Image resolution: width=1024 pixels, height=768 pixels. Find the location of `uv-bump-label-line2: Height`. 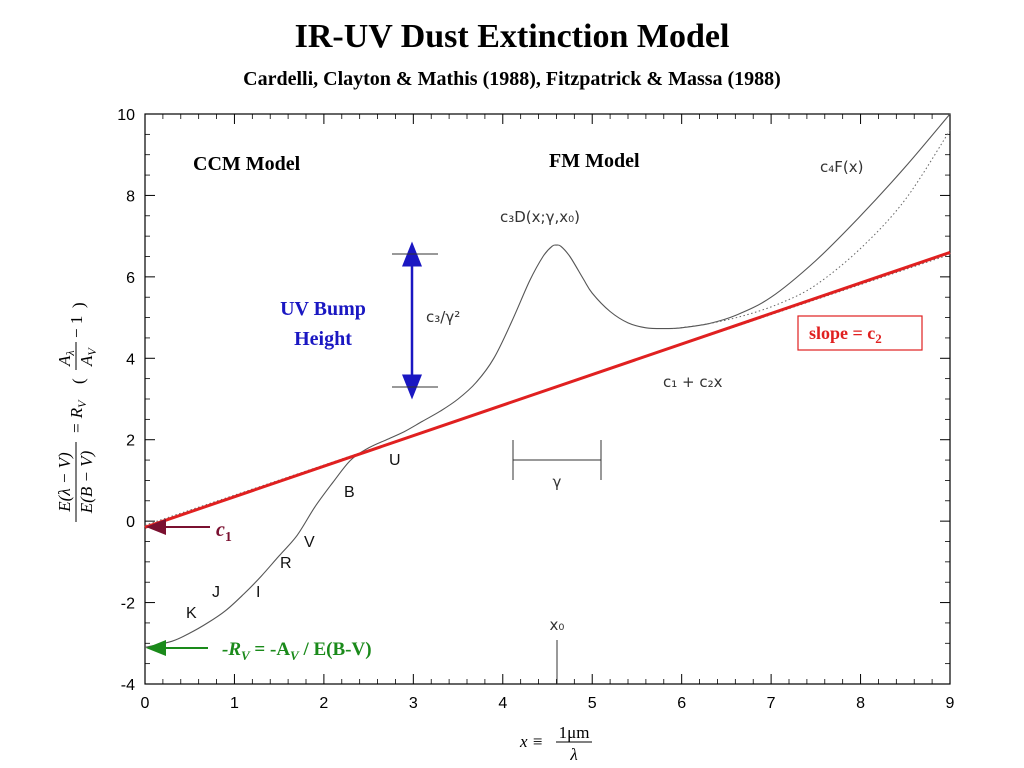

uv-bump-label-line2: Height is located at coordinates (323, 339).